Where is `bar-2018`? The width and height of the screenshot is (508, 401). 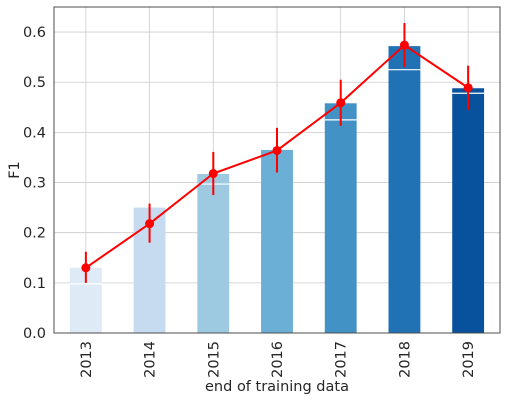 bar-2018 is located at coordinates (404, 190).